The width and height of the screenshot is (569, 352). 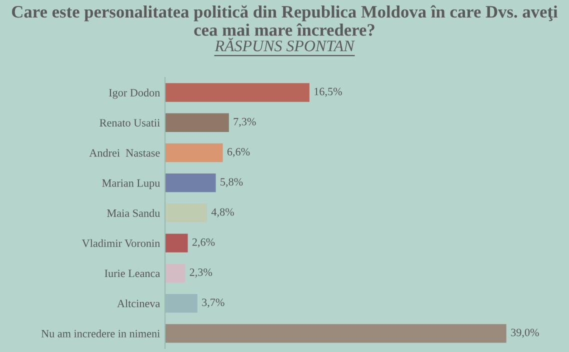 I want to click on data-label: 2,3%, so click(x=201, y=273).